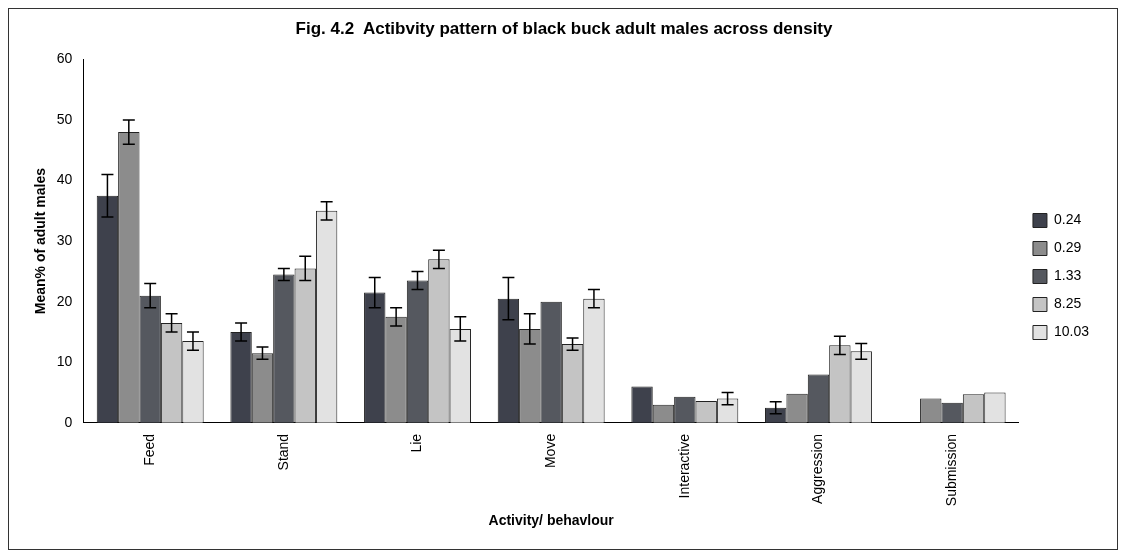 The width and height of the screenshot is (1126, 560). What do you see at coordinates (1067, 247) in the screenshot?
I see `legend-label: 0.29` at bounding box center [1067, 247].